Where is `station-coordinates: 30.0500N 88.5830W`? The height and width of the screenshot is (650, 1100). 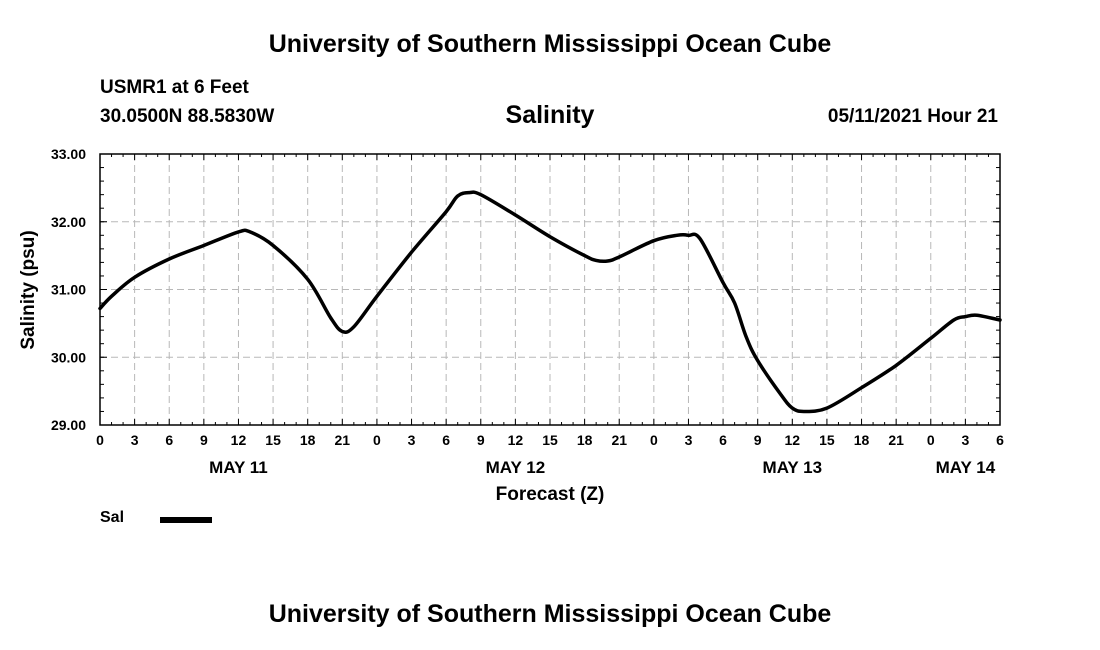 station-coordinates: 30.0500N 88.5830W is located at coordinates (187, 116).